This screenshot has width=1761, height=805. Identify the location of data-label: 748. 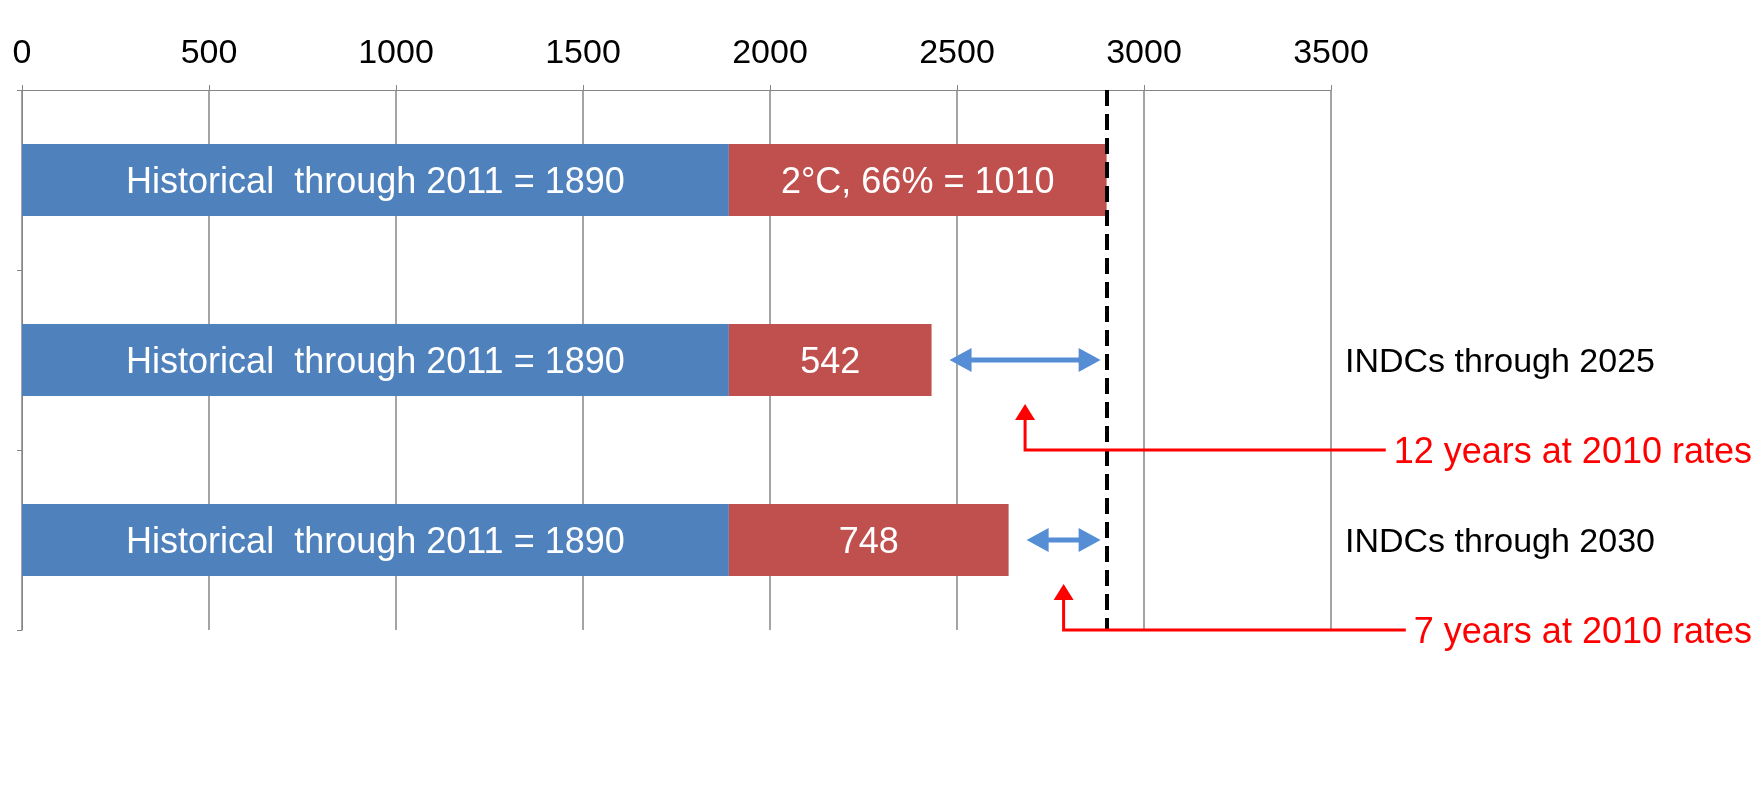
(868, 540).